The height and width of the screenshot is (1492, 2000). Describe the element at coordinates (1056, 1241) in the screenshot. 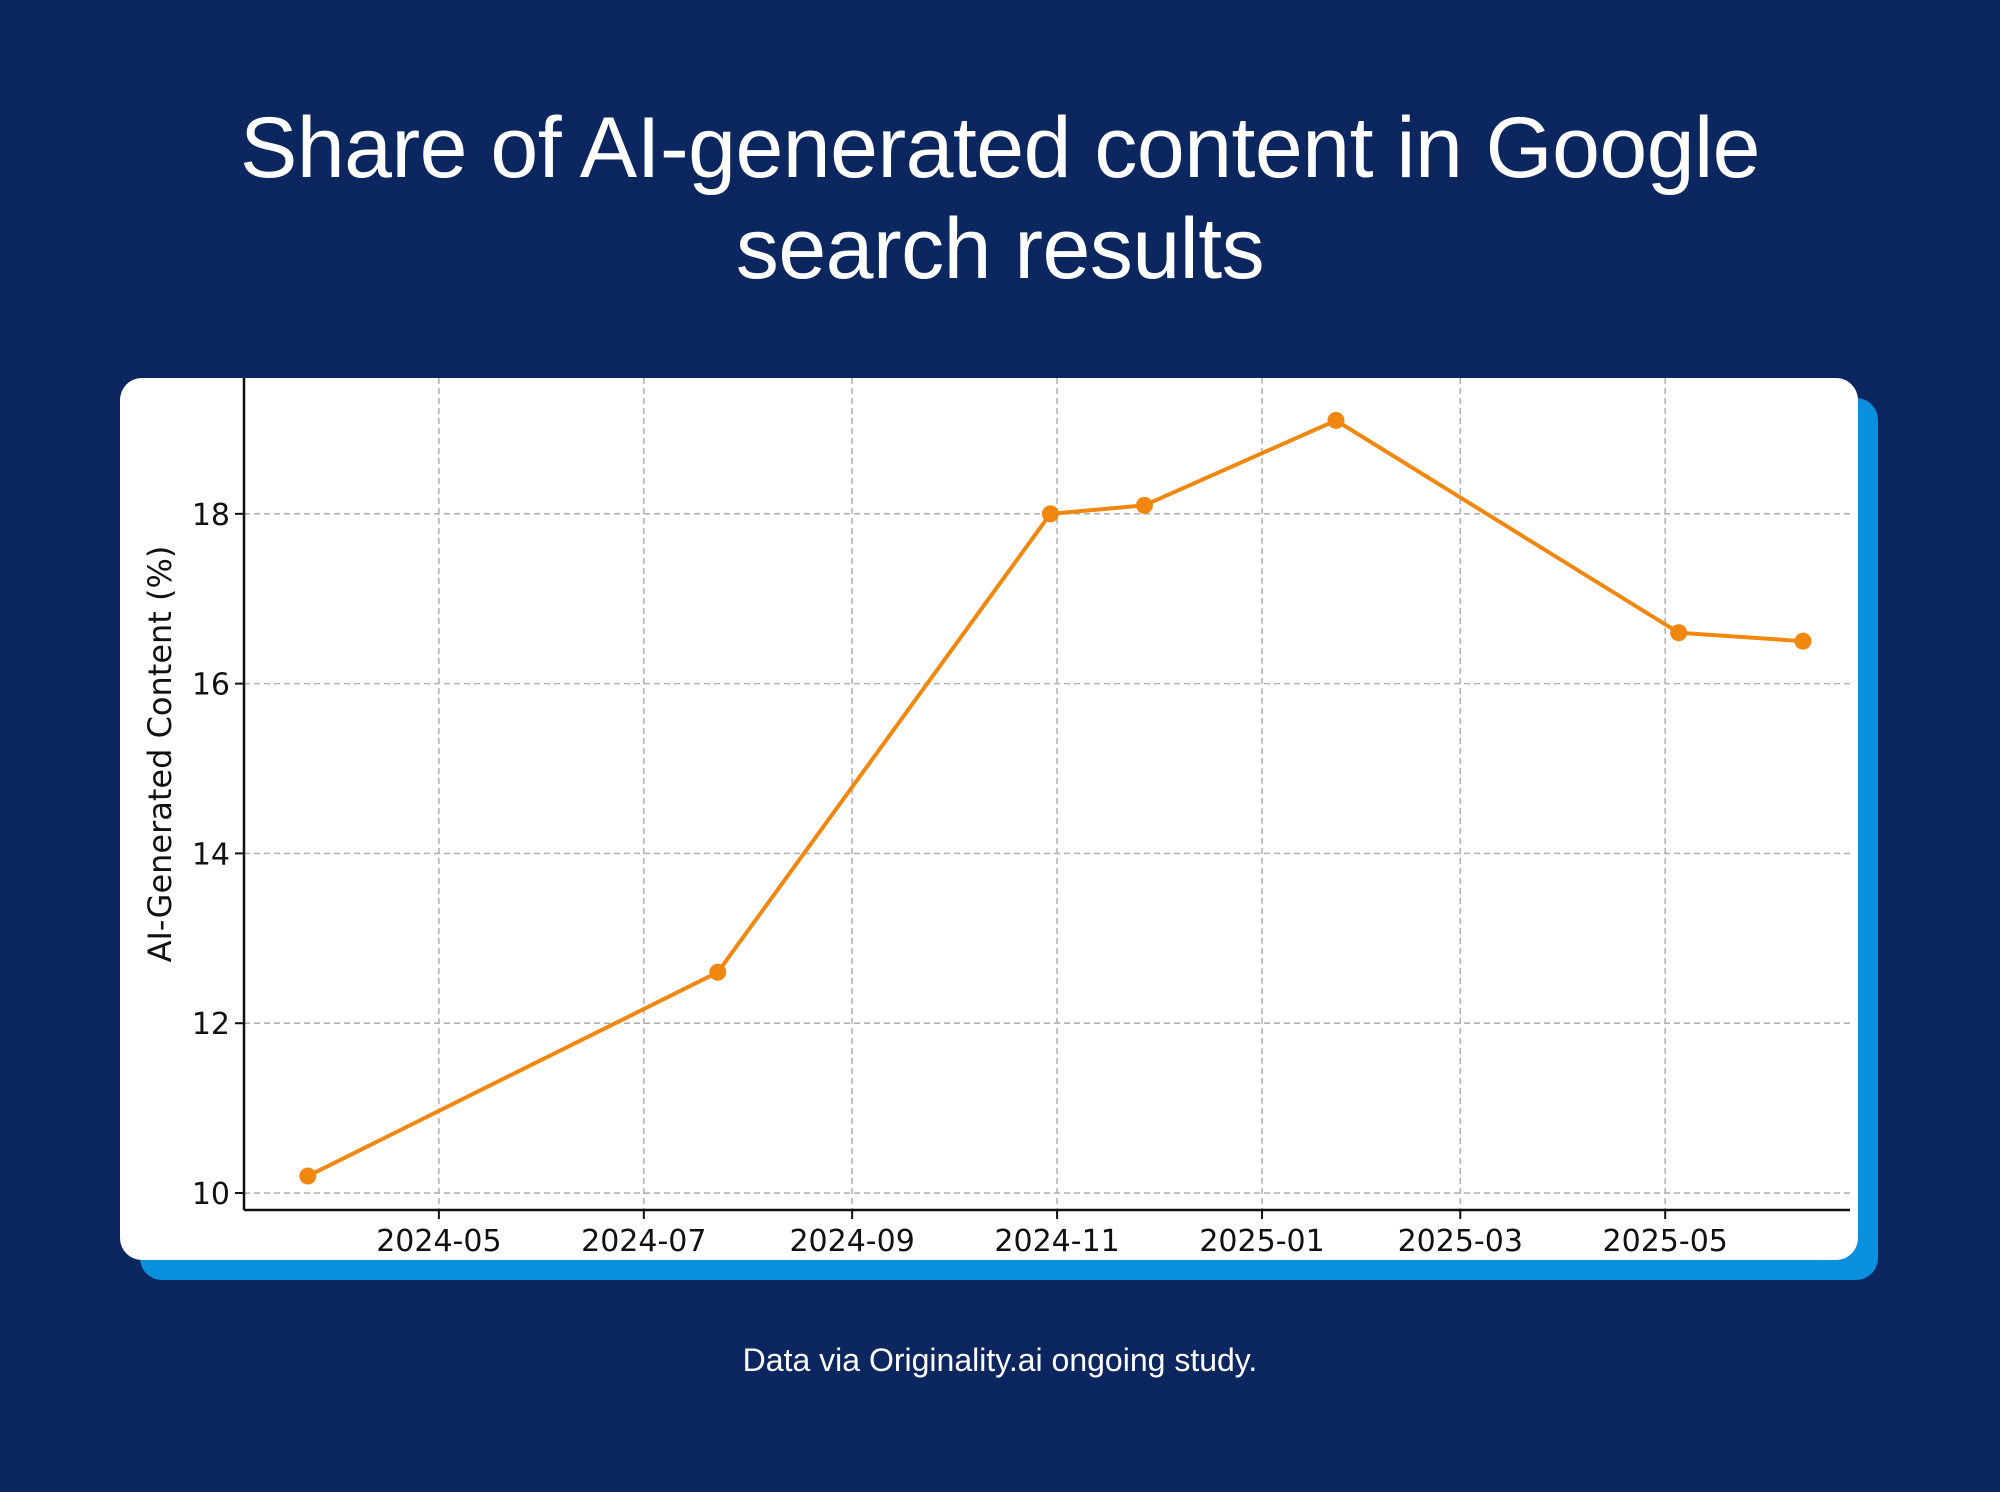

I see `x-tick-label: 2024-11` at that location.